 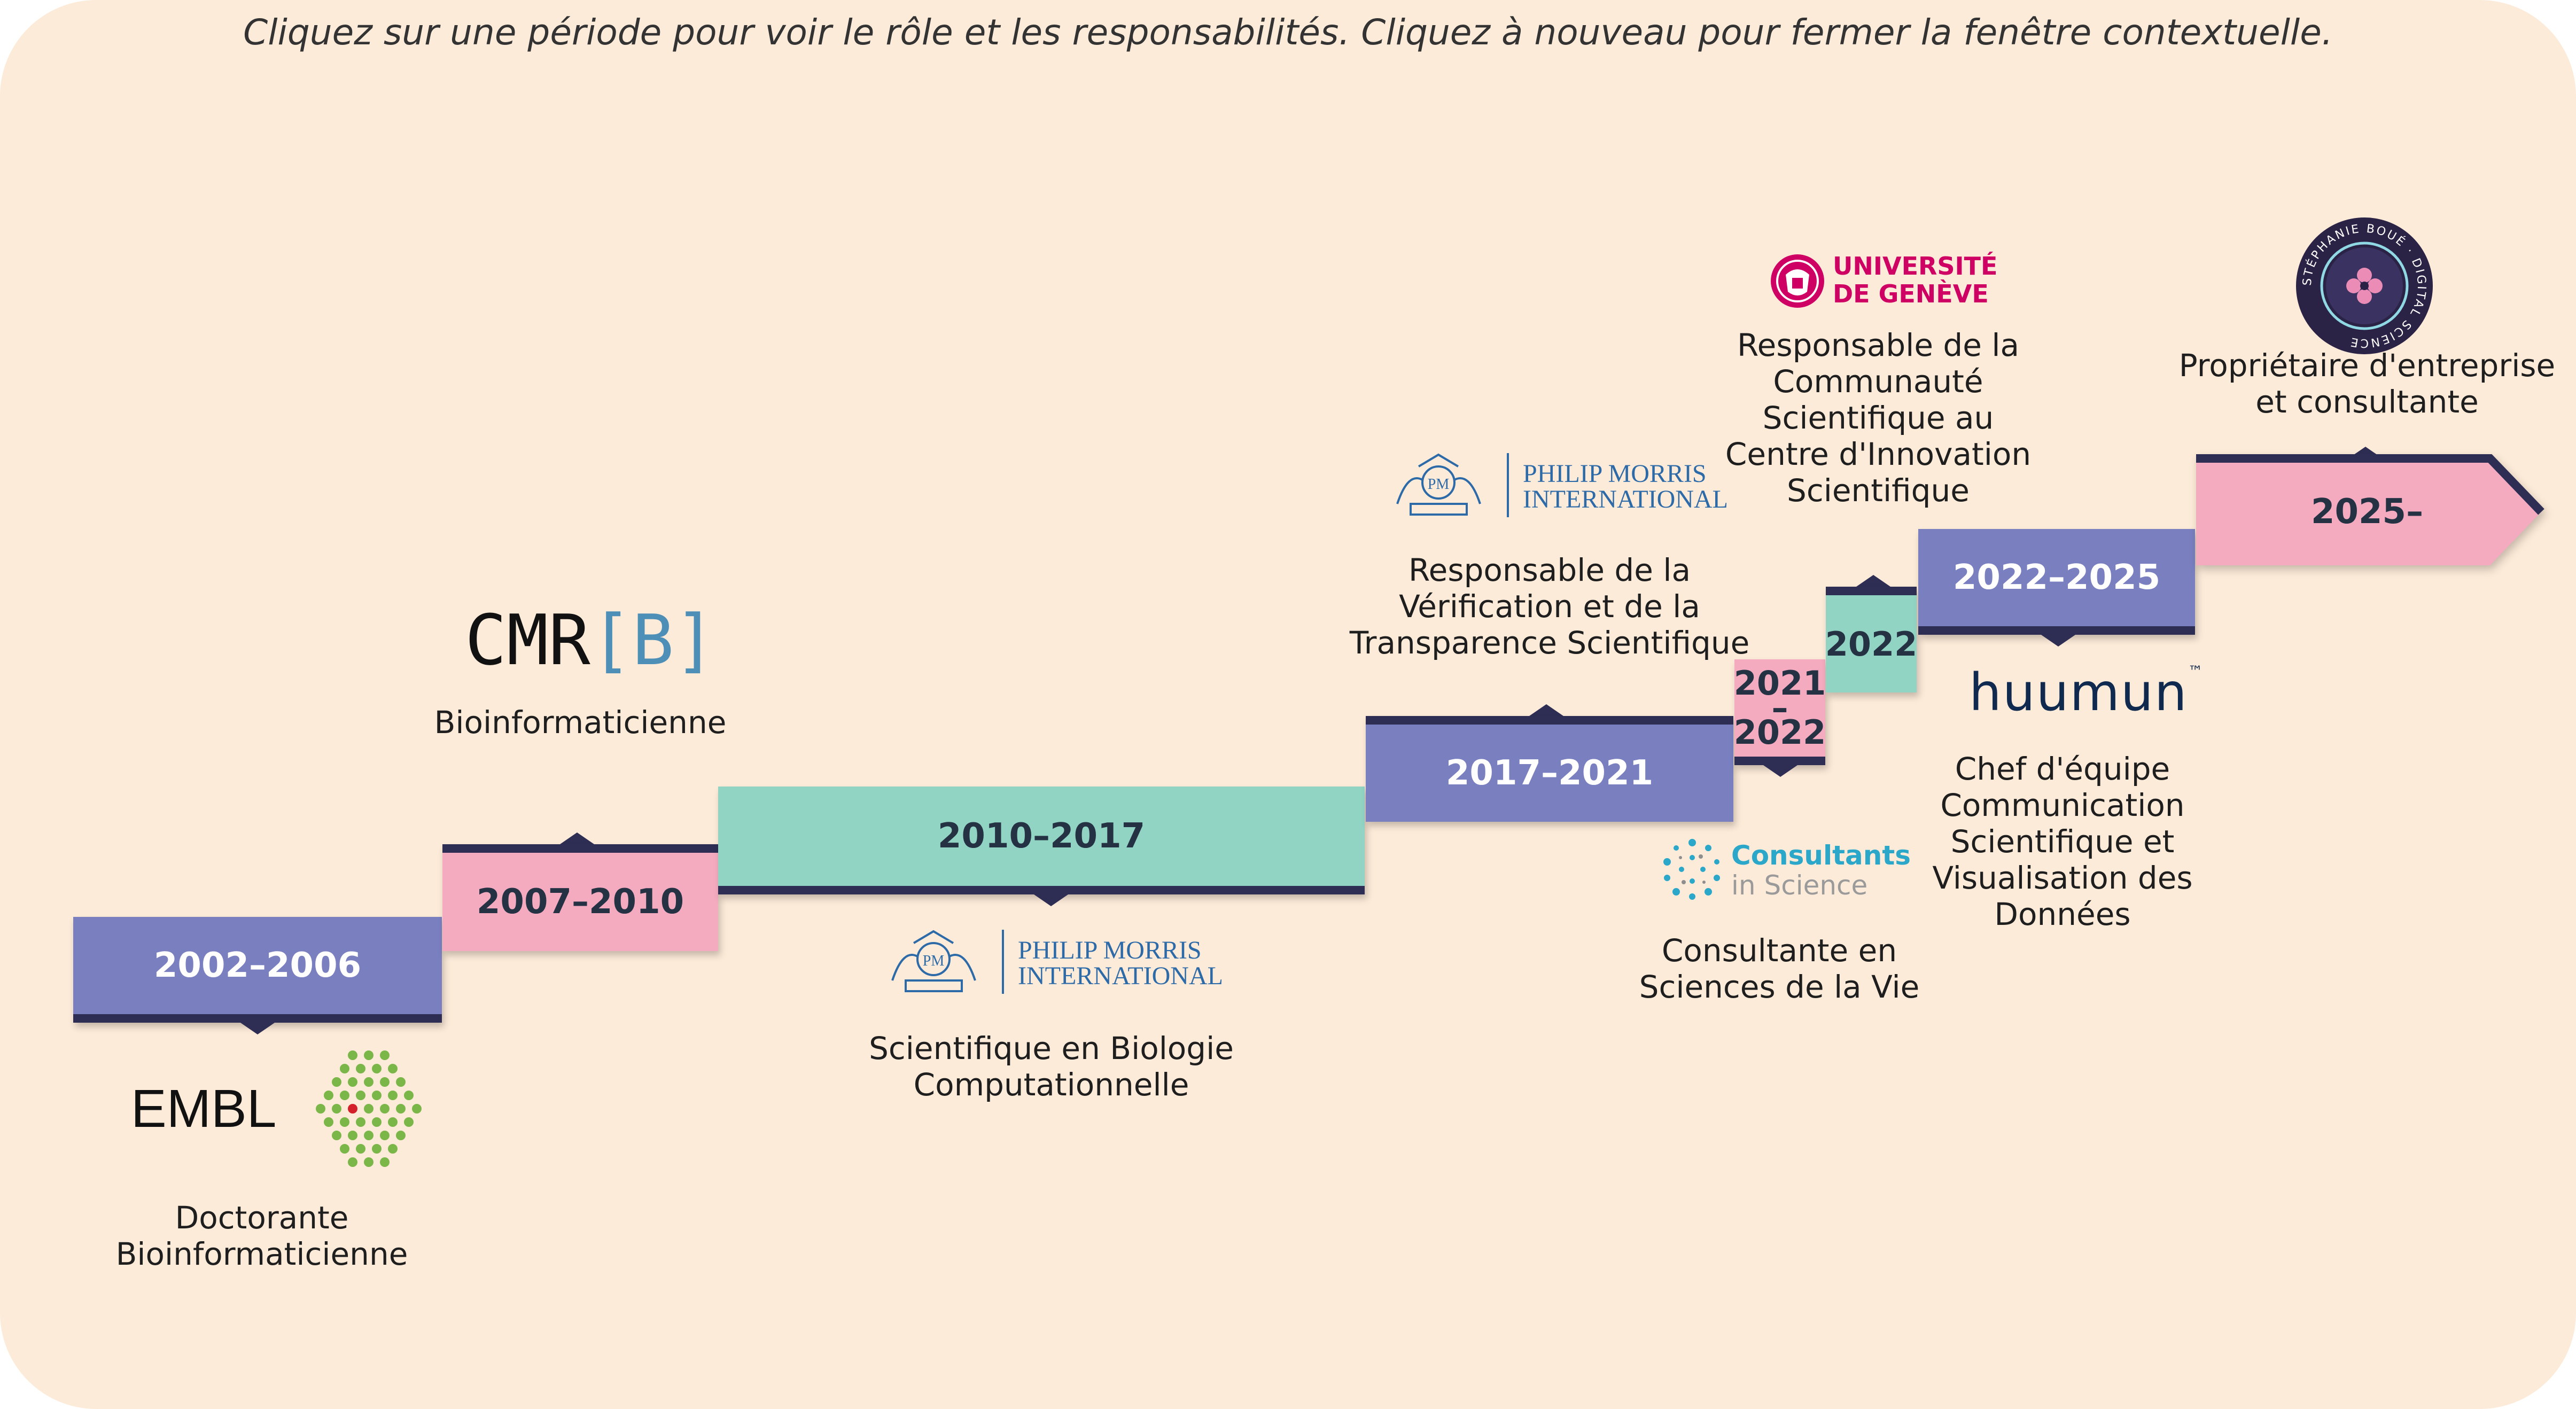 I want to click on consultants-in-science-logo: Consultants in Science, so click(x=1785, y=869).